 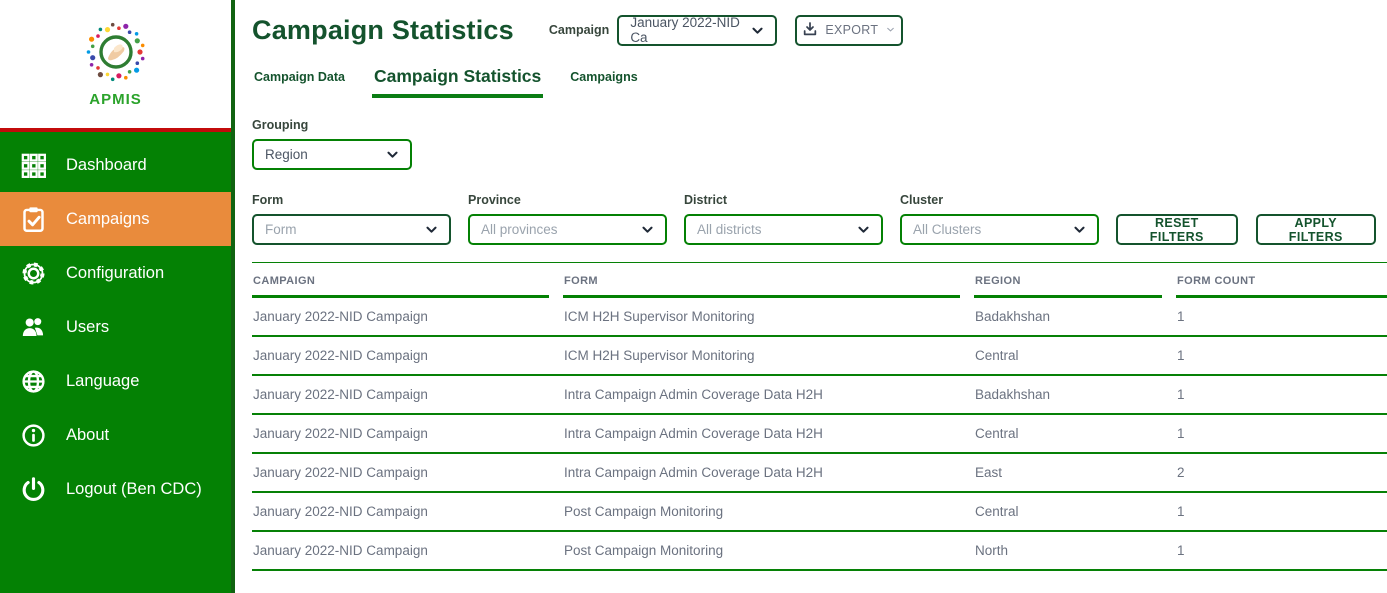 What do you see at coordinates (332, 154) in the screenshot?
I see `grouping-select: Region` at bounding box center [332, 154].